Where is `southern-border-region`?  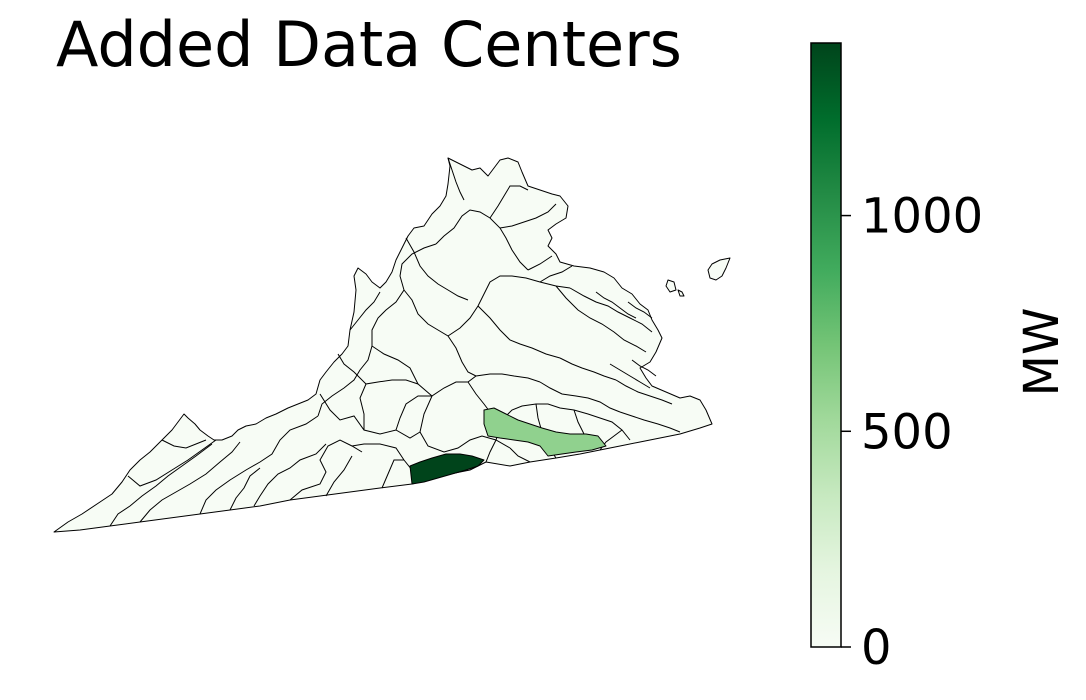
southern-border-region is located at coordinates (447, 469).